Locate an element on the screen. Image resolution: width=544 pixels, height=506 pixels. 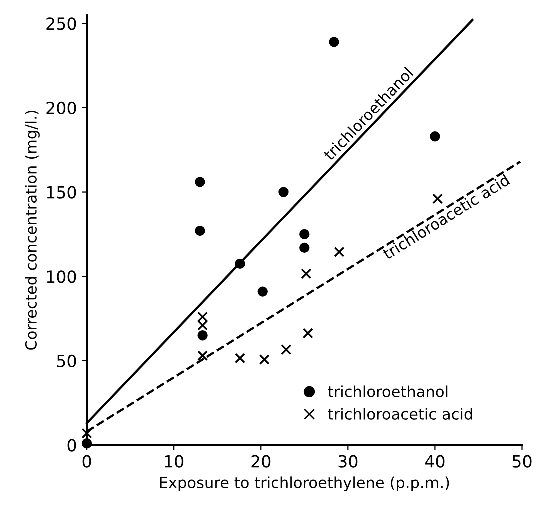
x-tick-label: 20 is located at coordinates (261, 461).